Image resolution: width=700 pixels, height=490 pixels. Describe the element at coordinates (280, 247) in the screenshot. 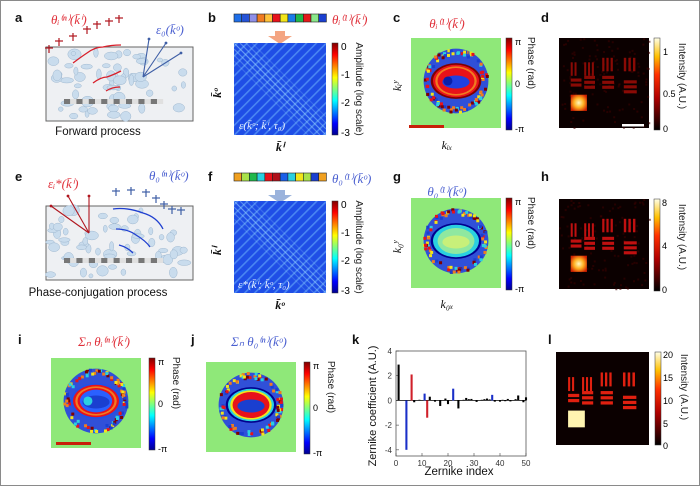

I see `matrix-diagonal-f` at that location.